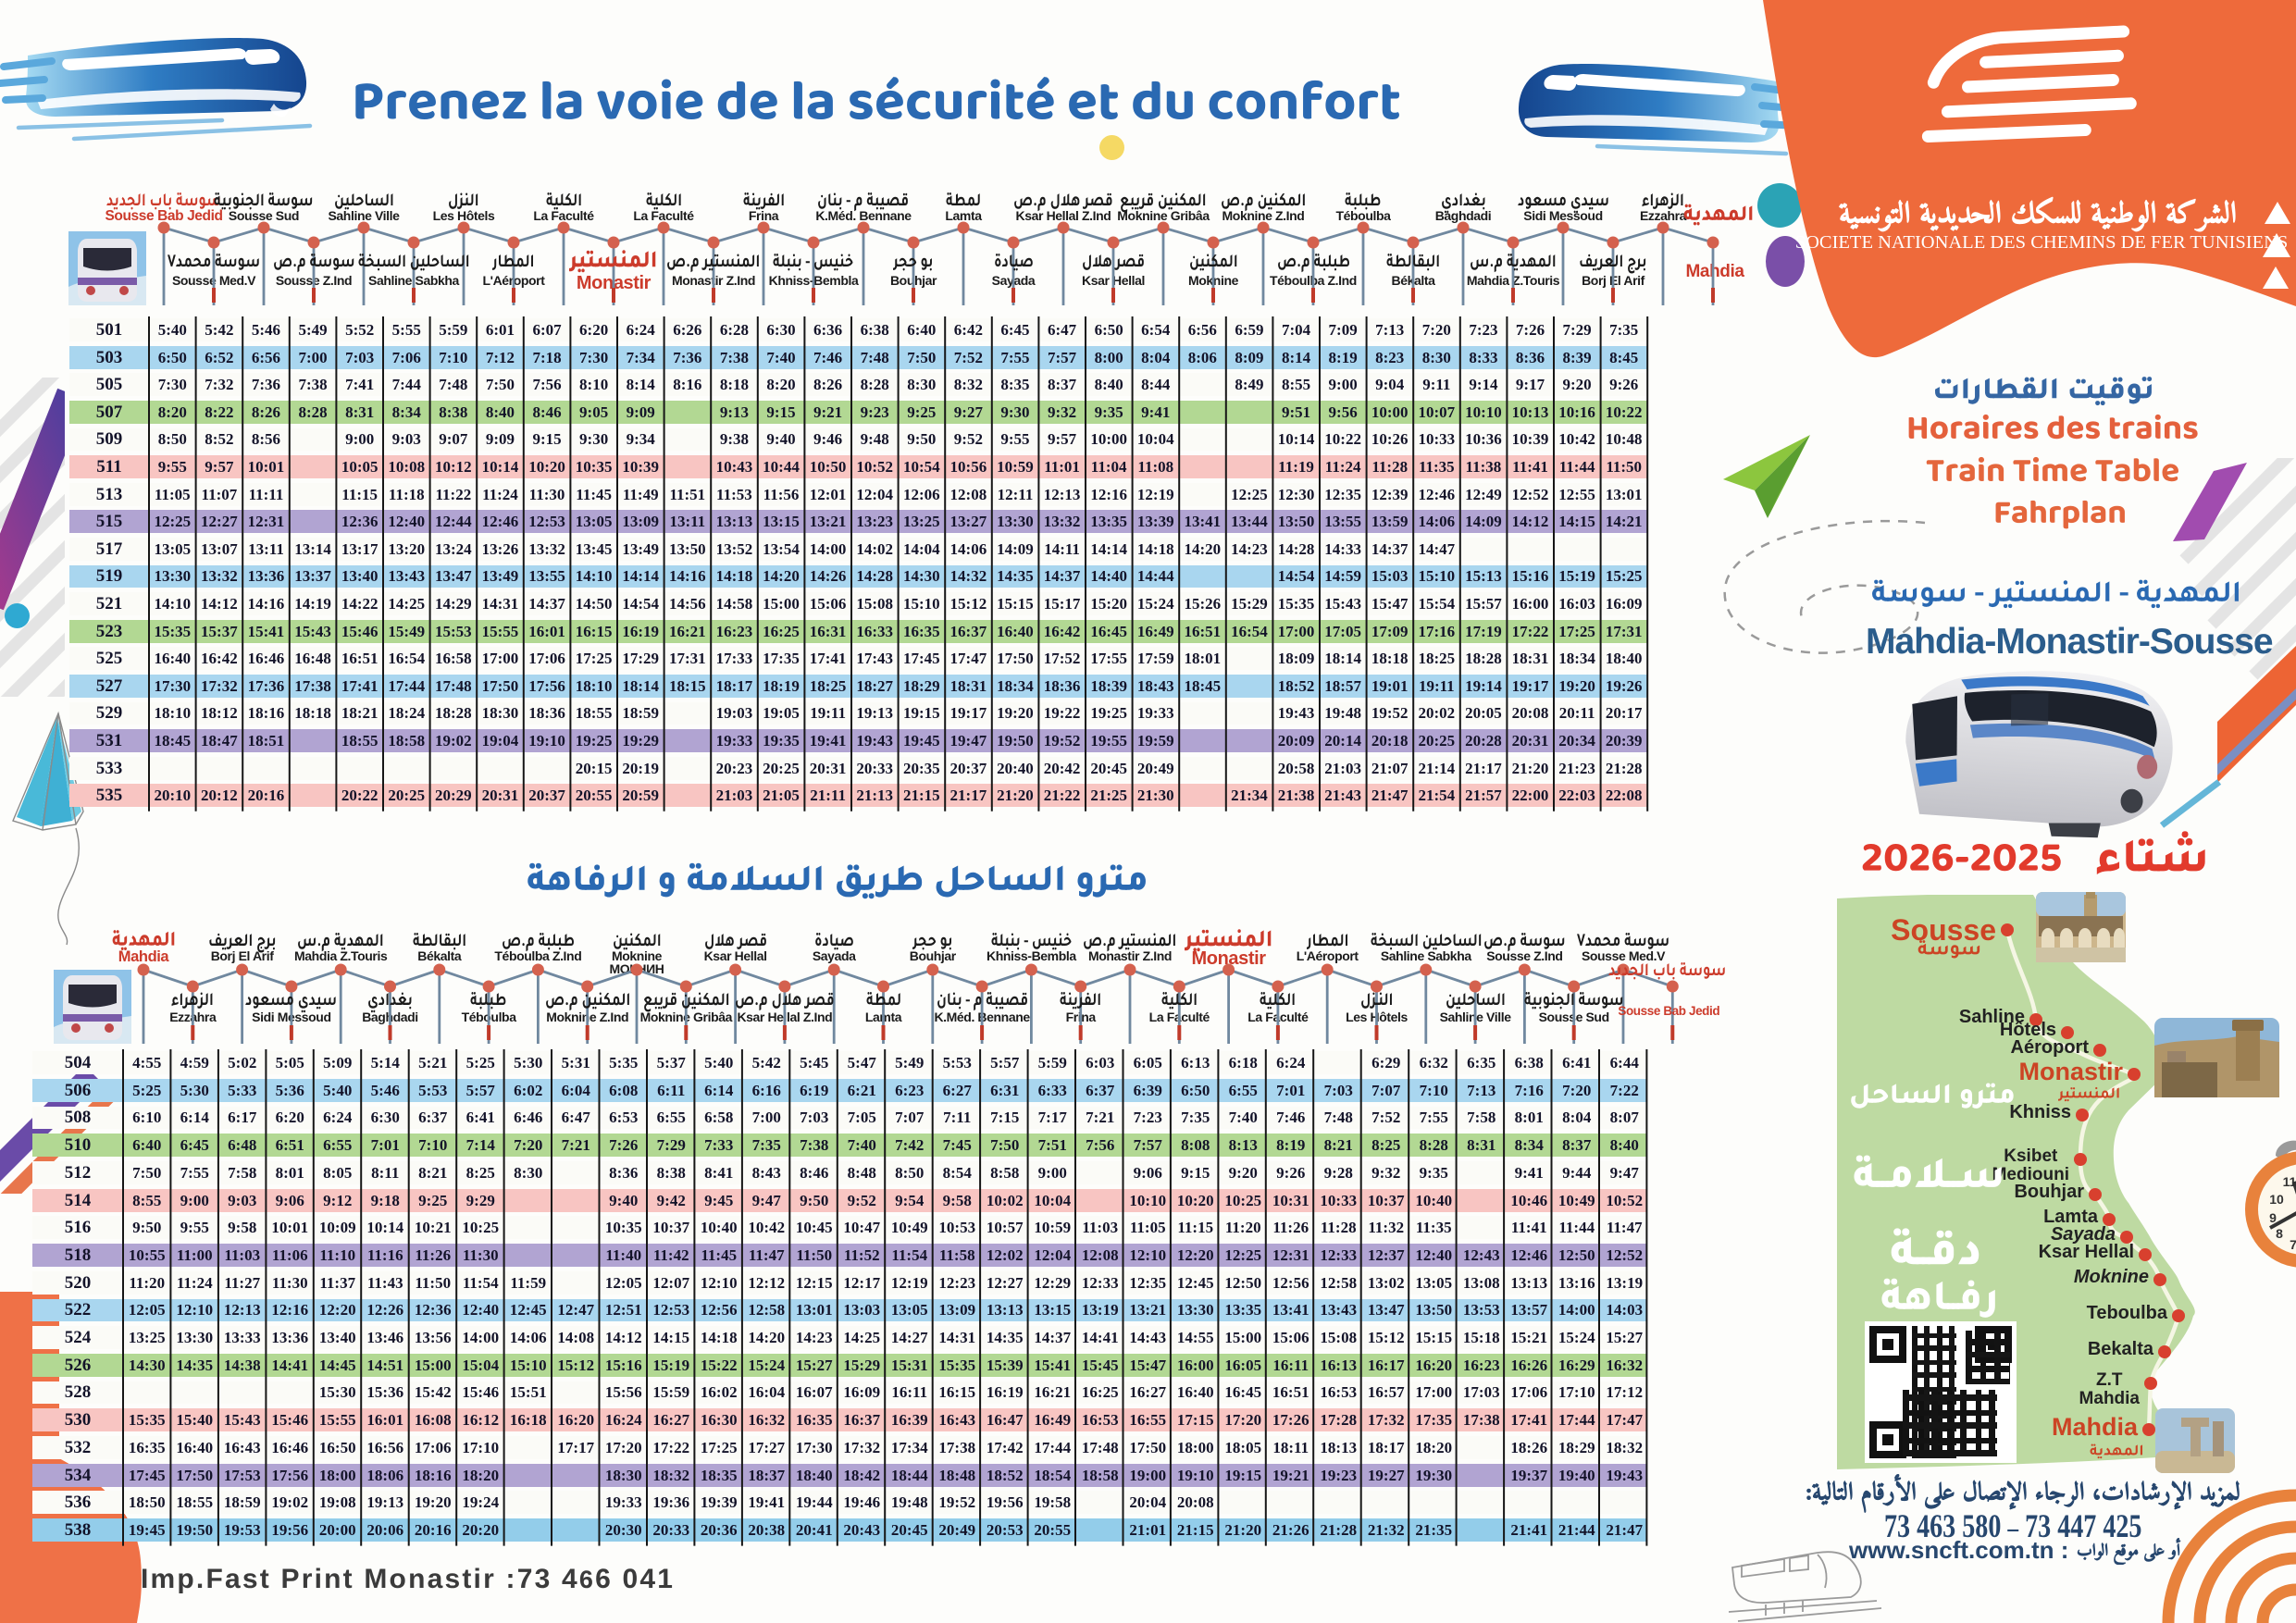  What do you see at coordinates (2293, 1244) in the screenshot?
I see `svg-text: 7` at bounding box center [2293, 1244].